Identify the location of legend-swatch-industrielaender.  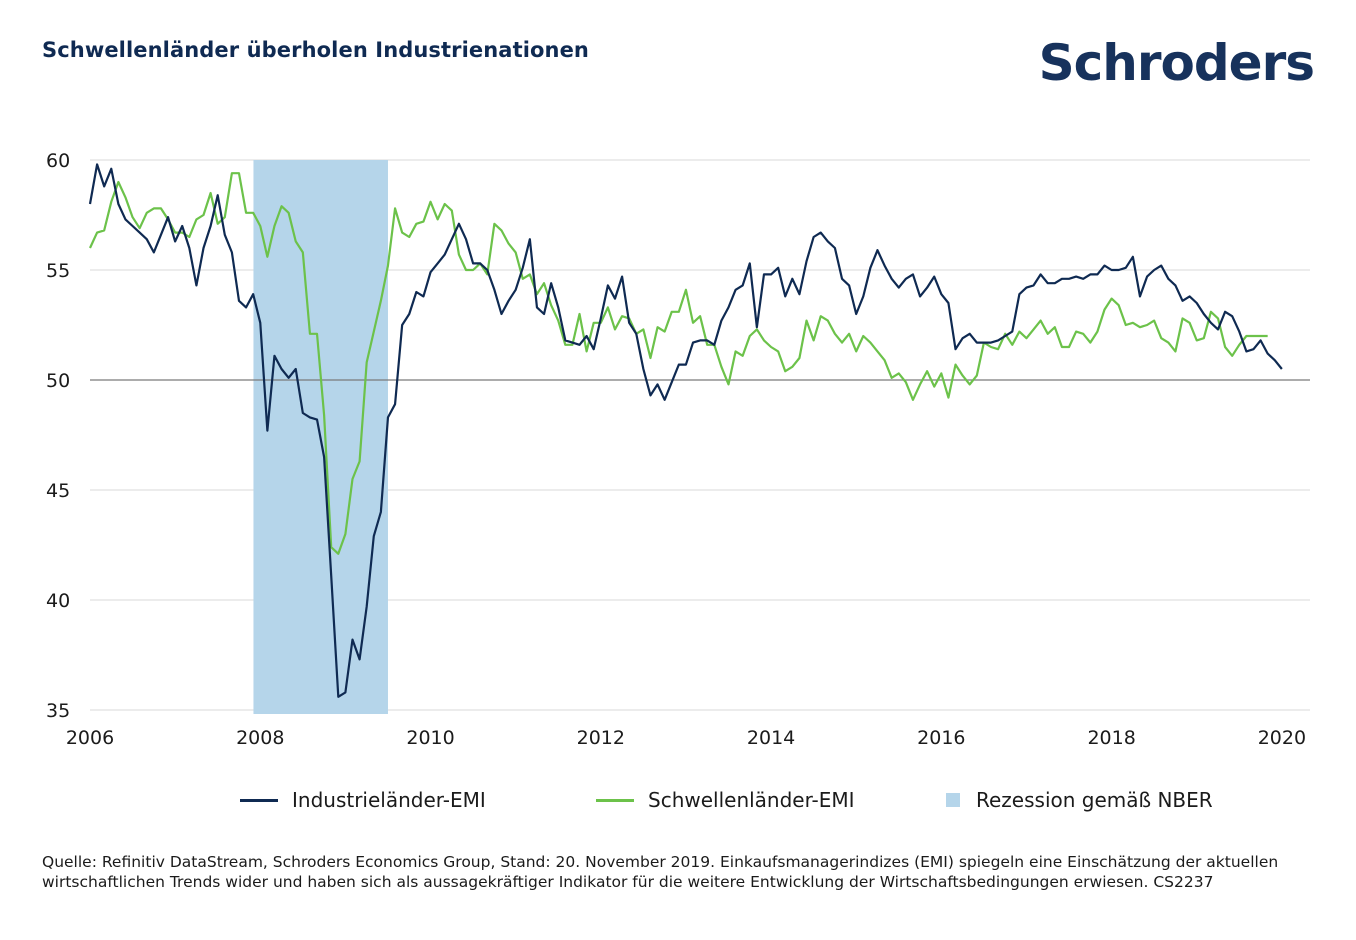
(259, 800).